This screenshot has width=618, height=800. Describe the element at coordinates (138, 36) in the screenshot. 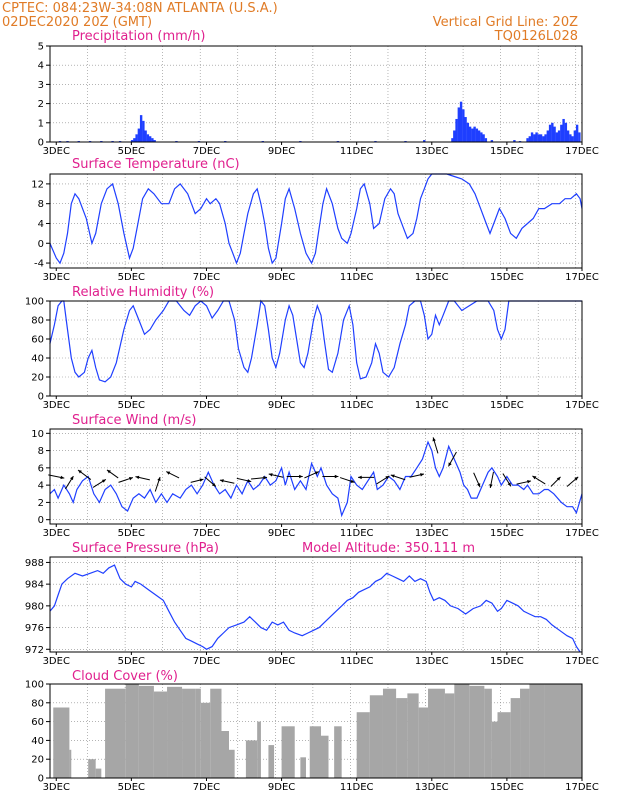

I see `precip-title: Precipitation (mm/h)` at that location.